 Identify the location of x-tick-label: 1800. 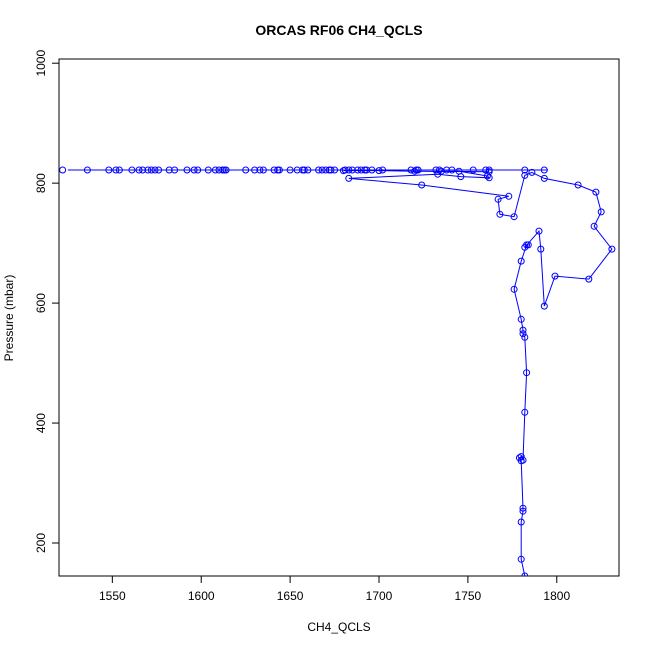
(556, 596).